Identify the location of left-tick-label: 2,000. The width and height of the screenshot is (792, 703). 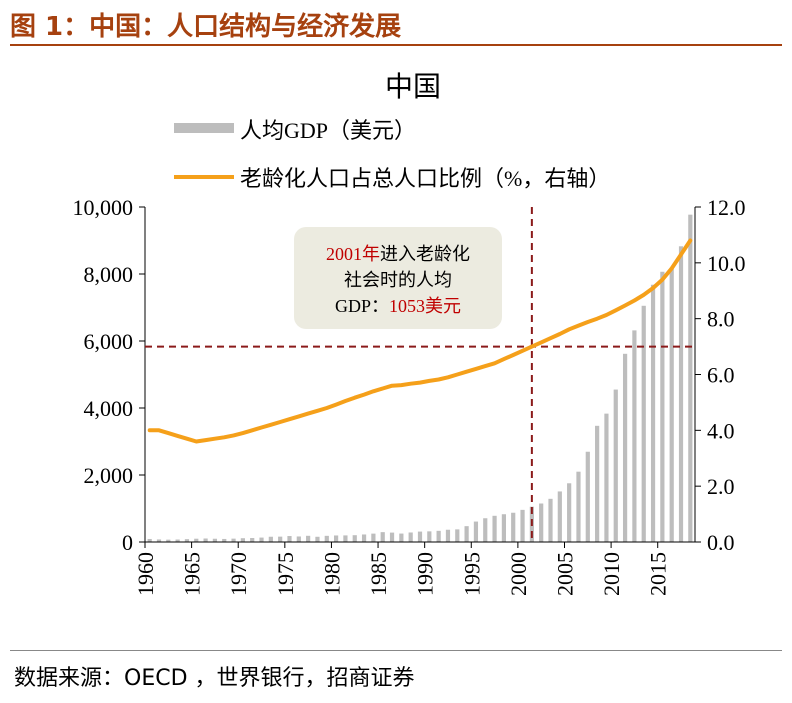
(109, 475).